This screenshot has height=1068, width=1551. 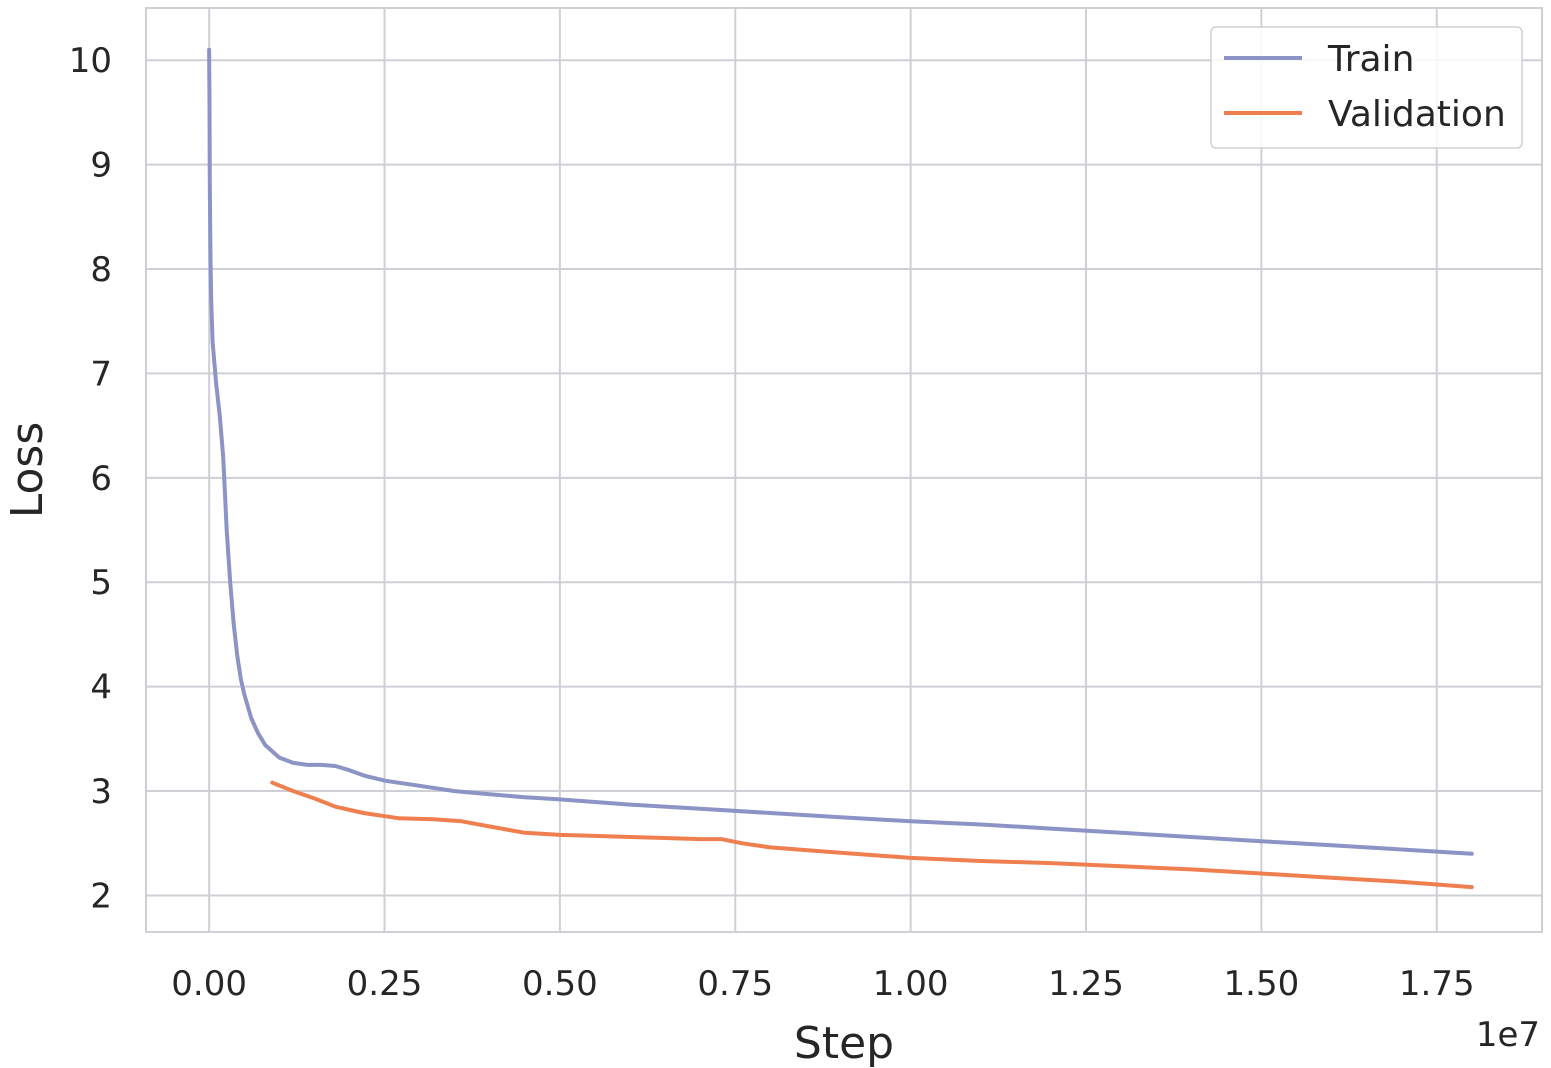 I want to click on y-tick-label: 6, so click(x=101, y=479).